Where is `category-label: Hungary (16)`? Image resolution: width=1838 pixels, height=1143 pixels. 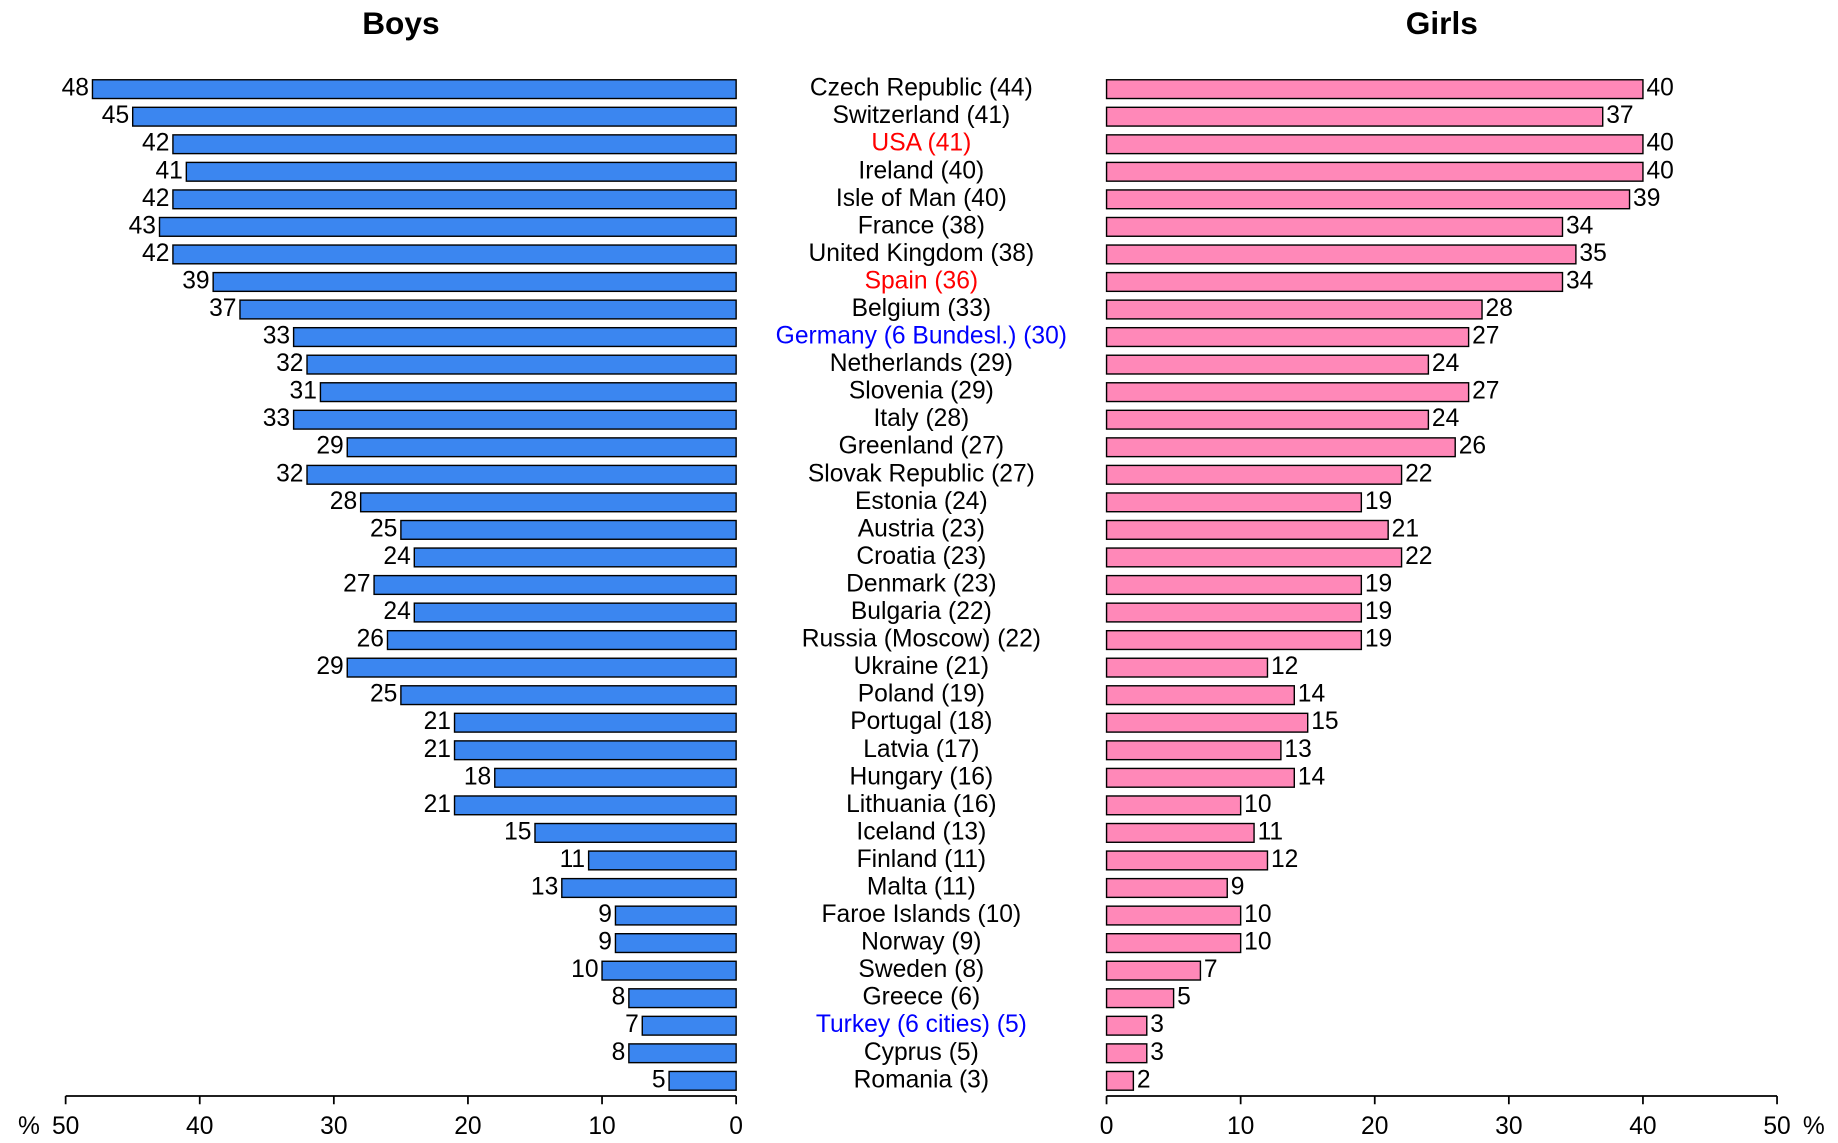 category-label: Hungary (16) is located at coordinates (922, 776).